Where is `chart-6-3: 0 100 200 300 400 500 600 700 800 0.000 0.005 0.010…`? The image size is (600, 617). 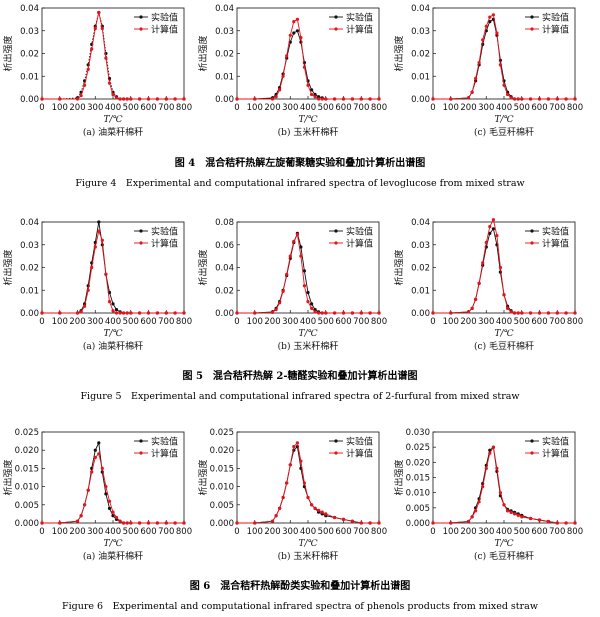
chart-6-3: 0 100 200 300 400 500 600 700 800 0.000 0.005 0.010… is located at coordinates (488, 495).